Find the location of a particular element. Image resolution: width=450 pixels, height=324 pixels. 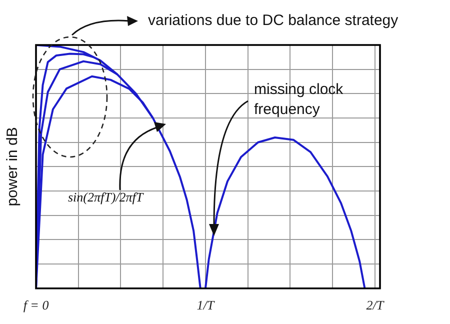

x-tick-label: f = 0 is located at coordinates (36, 305).